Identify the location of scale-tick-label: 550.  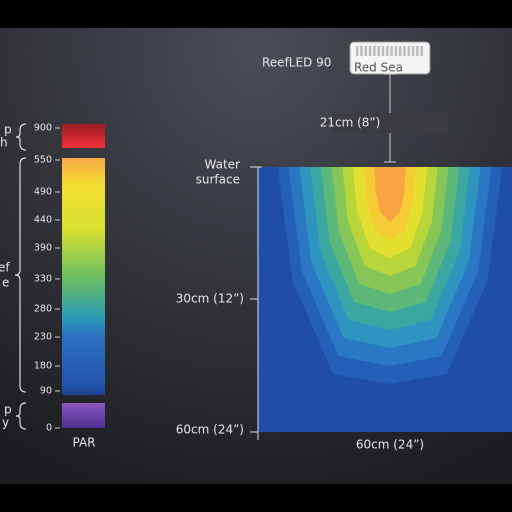
(43, 160).